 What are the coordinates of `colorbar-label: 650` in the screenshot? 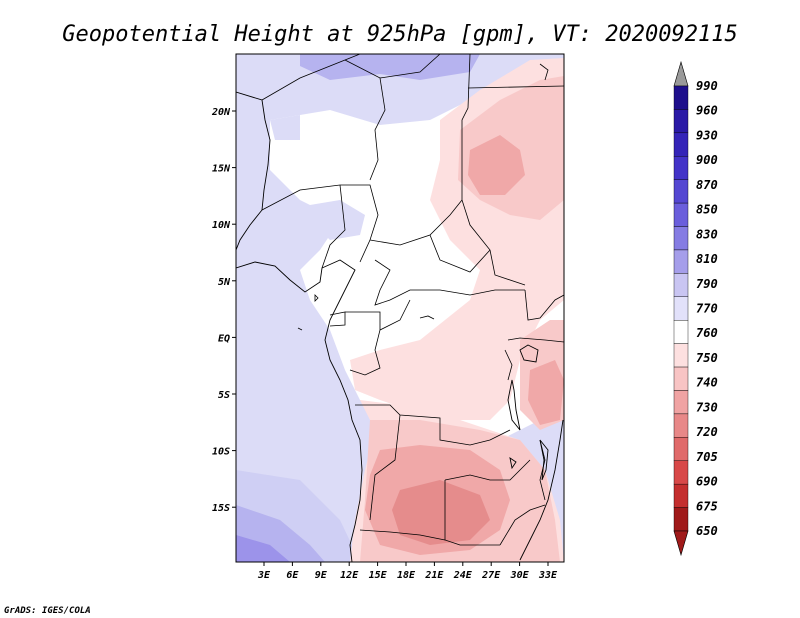 It's located at (707, 531).